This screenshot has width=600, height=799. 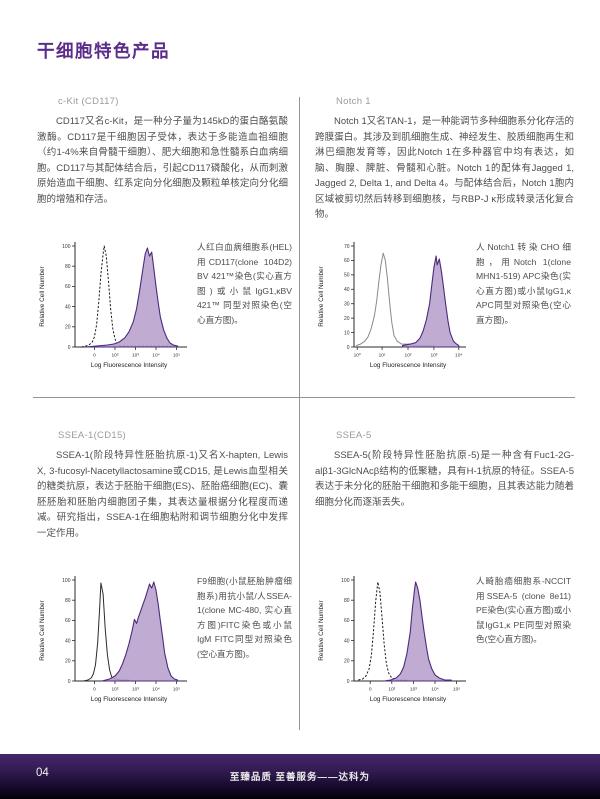 What do you see at coordinates (92, 435) in the screenshot?
I see `section-header: SSEA-1(CD15)` at bounding box center [92, 435].